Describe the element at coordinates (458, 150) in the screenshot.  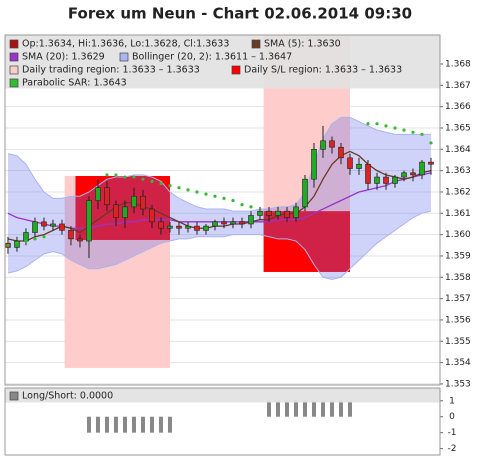
I see `y-tick-label: 1.364` at that location.